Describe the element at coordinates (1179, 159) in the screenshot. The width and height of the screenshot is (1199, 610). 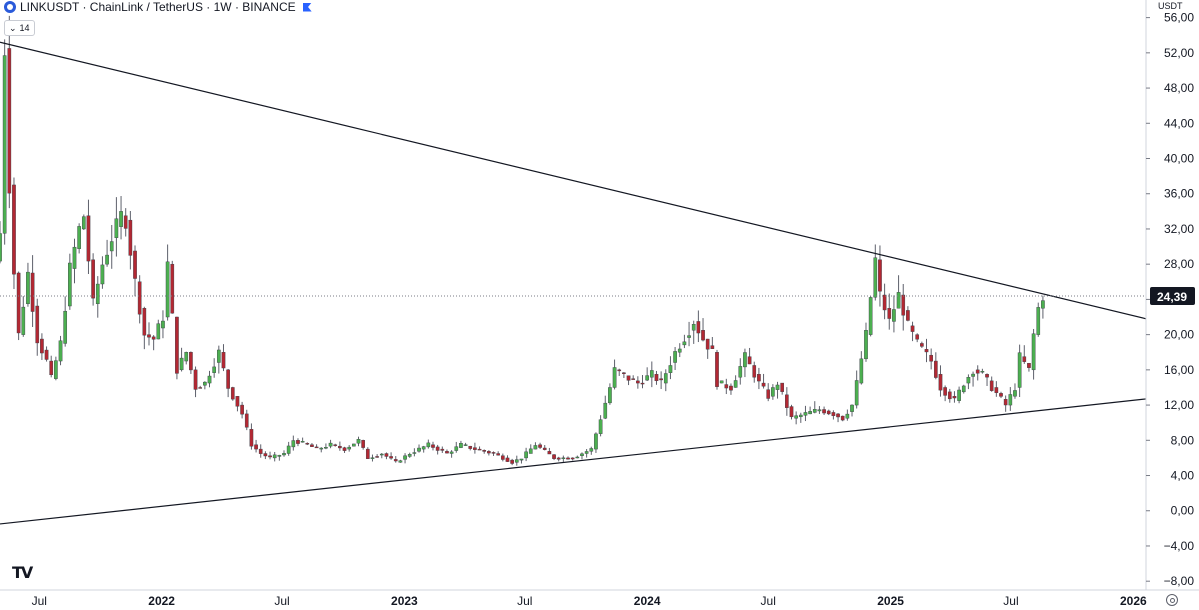
I see `y-tick-label: 40,00` at that location.